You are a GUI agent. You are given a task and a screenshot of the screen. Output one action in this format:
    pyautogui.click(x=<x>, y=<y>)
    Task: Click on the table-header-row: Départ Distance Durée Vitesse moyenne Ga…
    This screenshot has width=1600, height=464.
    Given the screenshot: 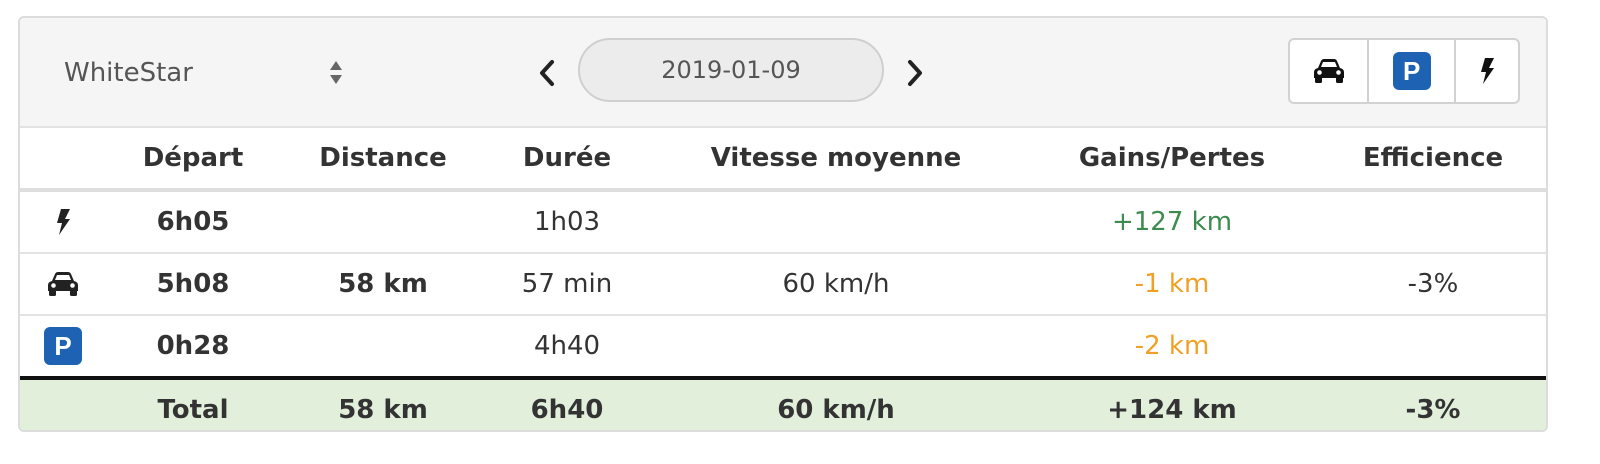 What is the action you would take?
    pyautogui.click(x=783, y=160)
    